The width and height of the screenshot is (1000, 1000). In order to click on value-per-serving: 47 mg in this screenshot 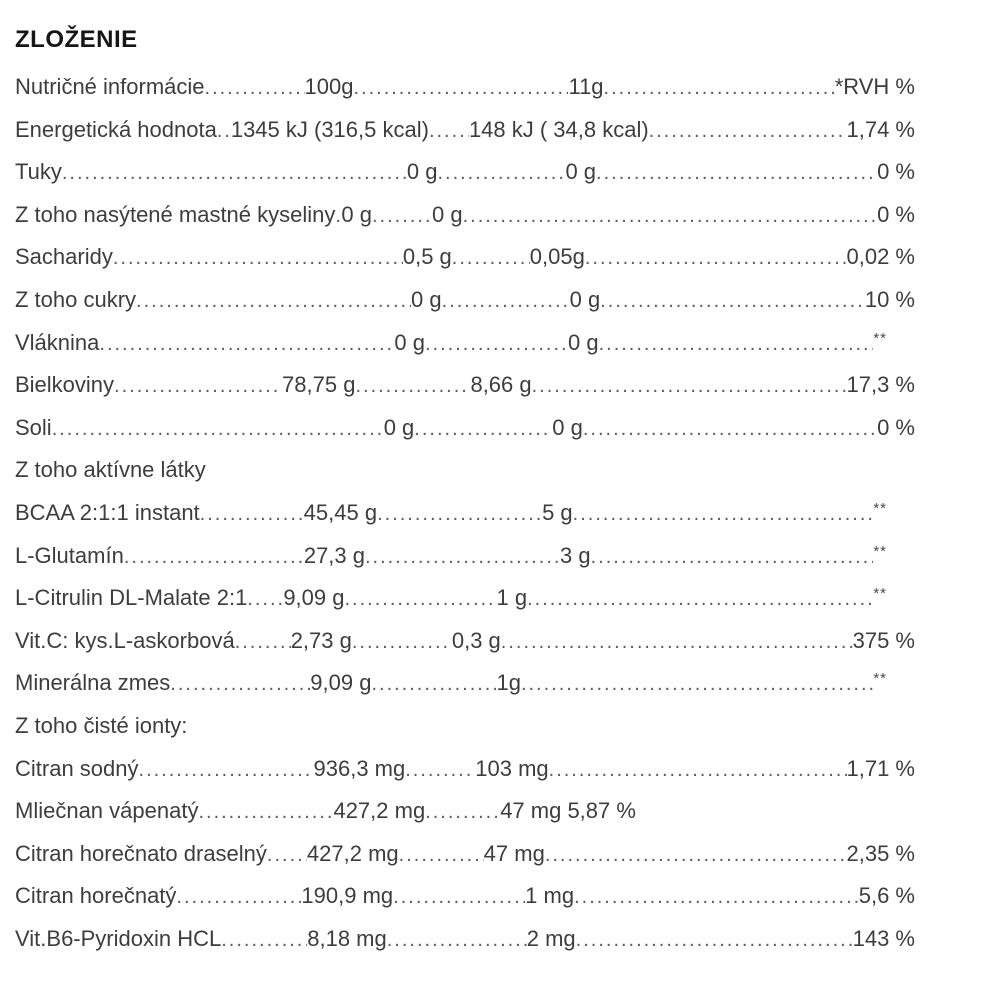, I will do `click(514, 853)`.